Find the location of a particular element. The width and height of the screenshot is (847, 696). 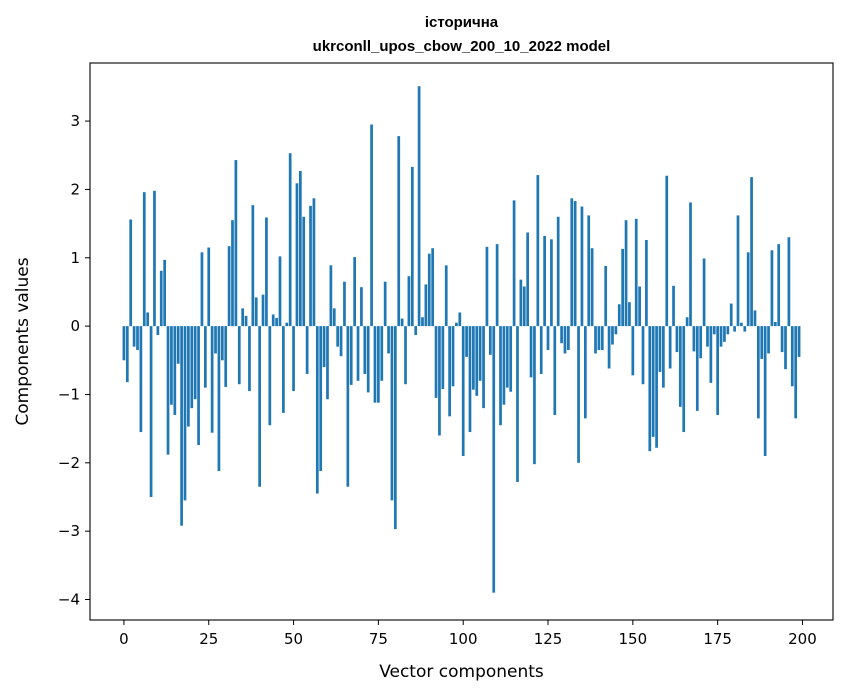

x-tick-label: 75 is located at coordinates (378, 639).